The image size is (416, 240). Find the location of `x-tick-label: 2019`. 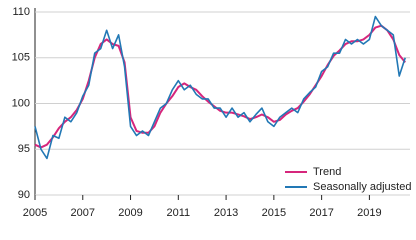

x-tick-label: 2019 is located at coordinates (369, 213).